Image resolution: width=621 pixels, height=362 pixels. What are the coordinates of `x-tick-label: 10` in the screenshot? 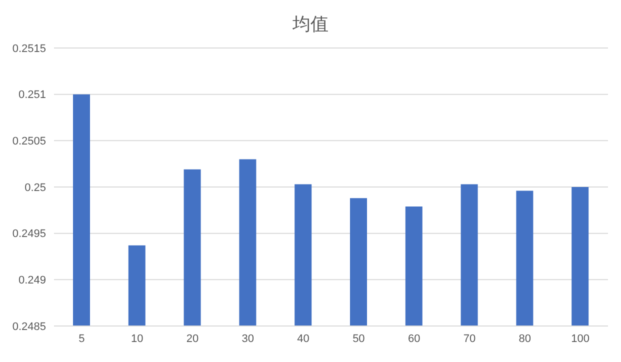 It's located at (137, 338).